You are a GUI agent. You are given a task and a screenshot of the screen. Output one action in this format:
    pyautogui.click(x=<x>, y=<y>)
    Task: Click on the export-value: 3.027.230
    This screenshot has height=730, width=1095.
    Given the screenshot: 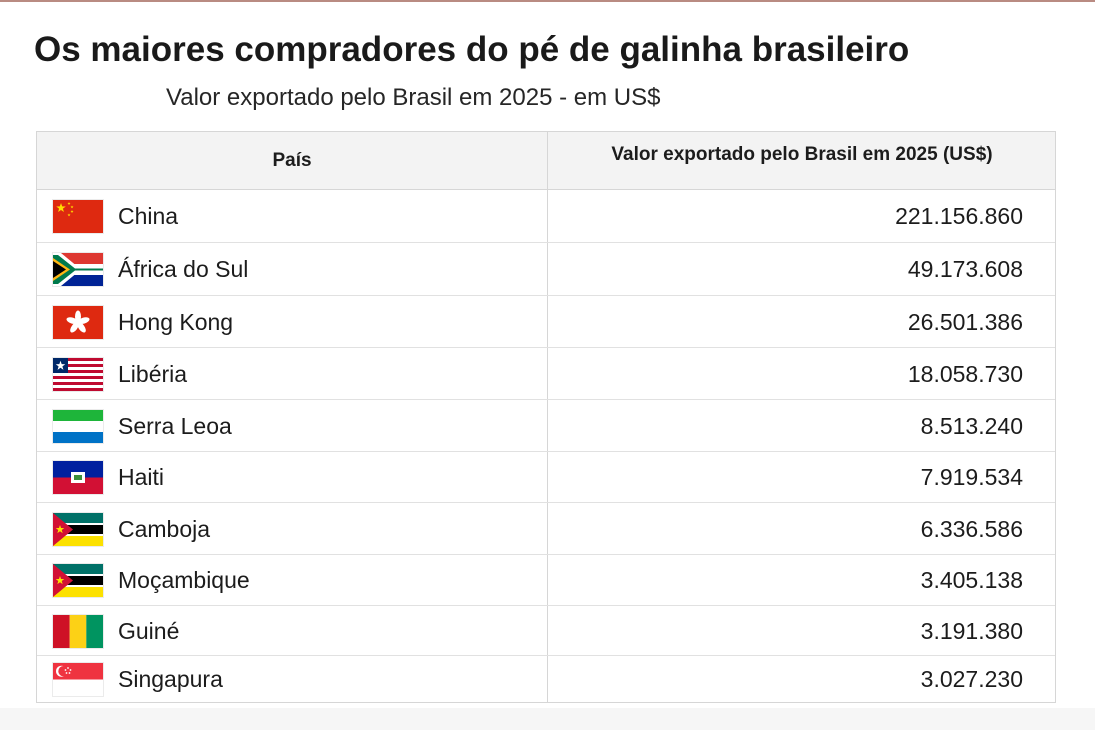 What is the action you would take?
    pyautogui.click(x=971, y=679)
    